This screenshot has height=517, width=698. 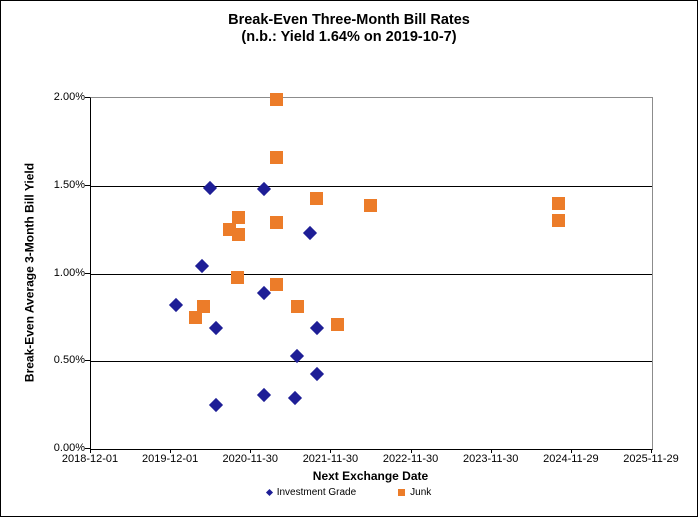 What do you see at coordinates (69, 448) in the screenshot?
I see `y-tick-label: 0.00%` at bounding box center [69, 448].